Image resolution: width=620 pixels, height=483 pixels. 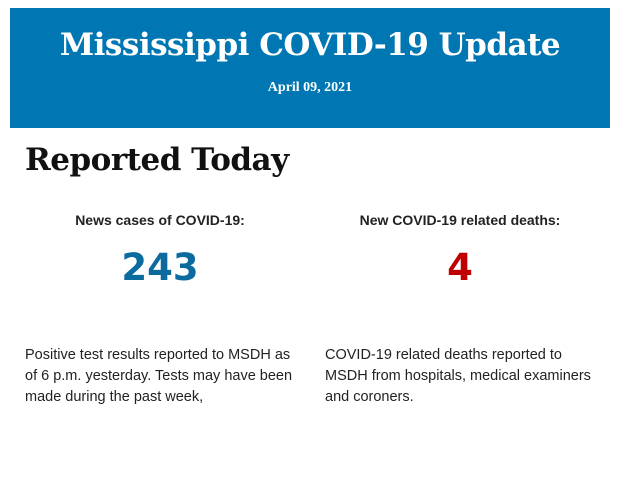 I want to click on section-title: Reported Today, so click(x=157, y=160).